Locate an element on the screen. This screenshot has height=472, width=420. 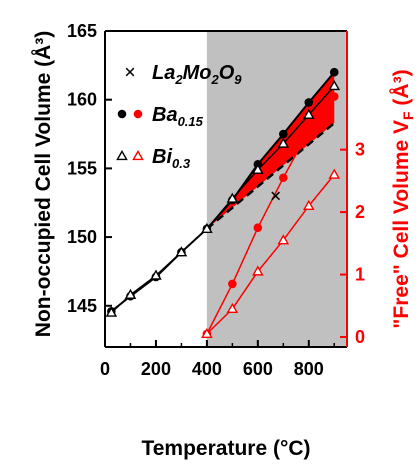
x-tick-label: 800 is located at coordinates (309, 369).